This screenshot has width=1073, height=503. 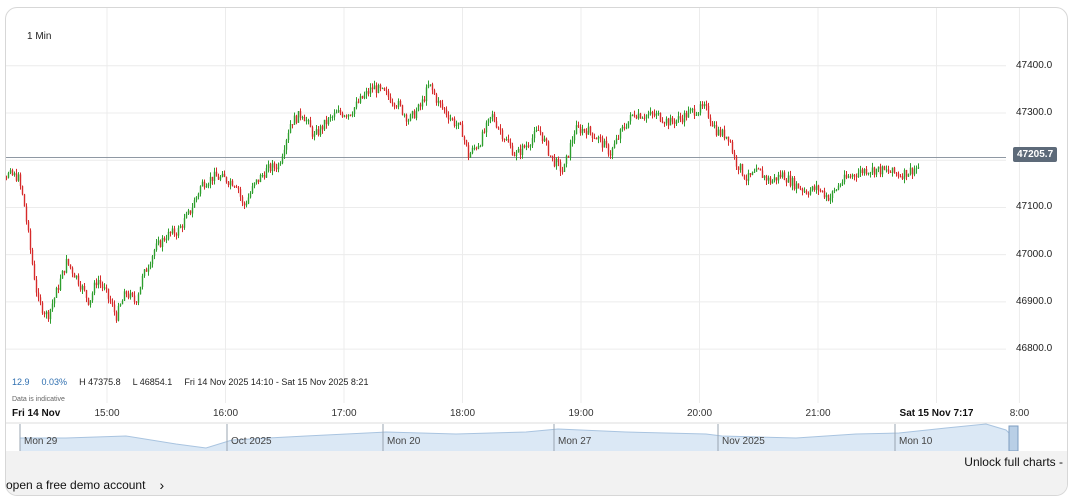 I want to click on timeframe-label: 1 Min, so click(x=39, y=36).